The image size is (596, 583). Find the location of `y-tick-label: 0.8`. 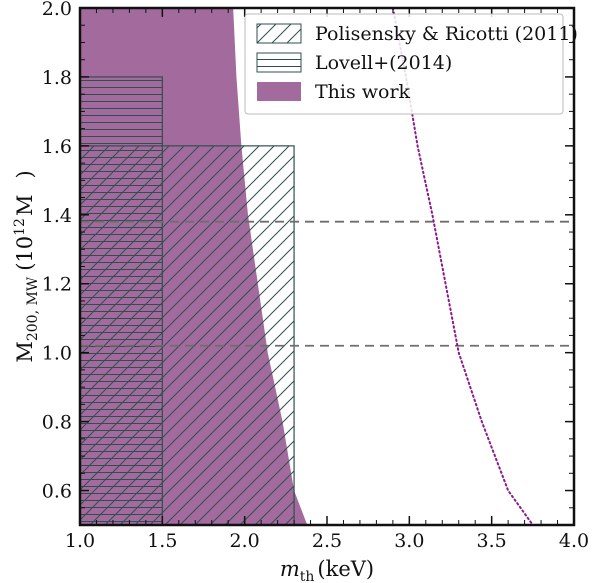

y-tick-label: 0.8 is located at coordinates (57, 423).